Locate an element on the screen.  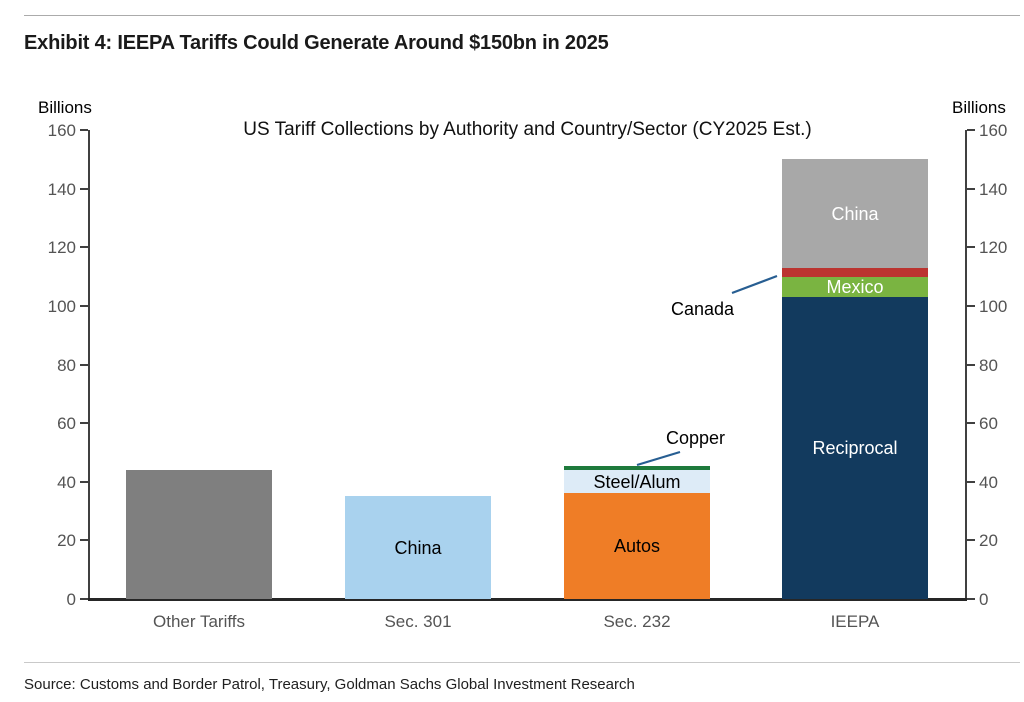
annotation-label-copper: Copper is located at coordinates (696, 438).